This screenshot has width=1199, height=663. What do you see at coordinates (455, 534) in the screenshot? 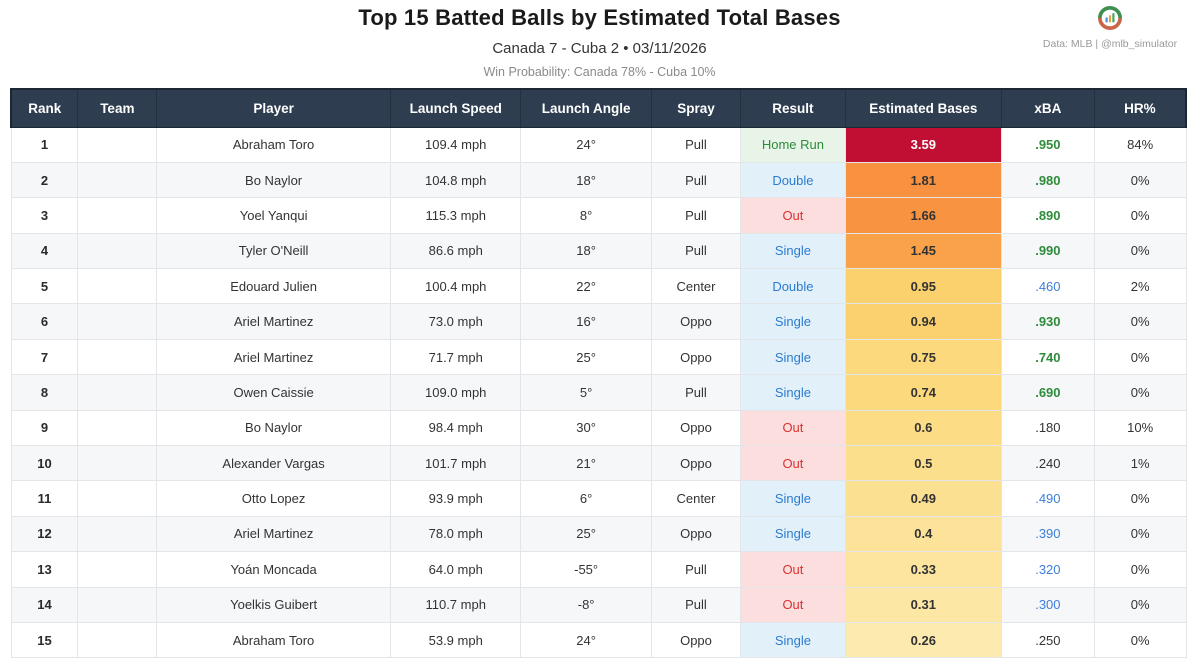
I see `launch-speed-cell: 78.0 mph` at bounding box center [455, 534].